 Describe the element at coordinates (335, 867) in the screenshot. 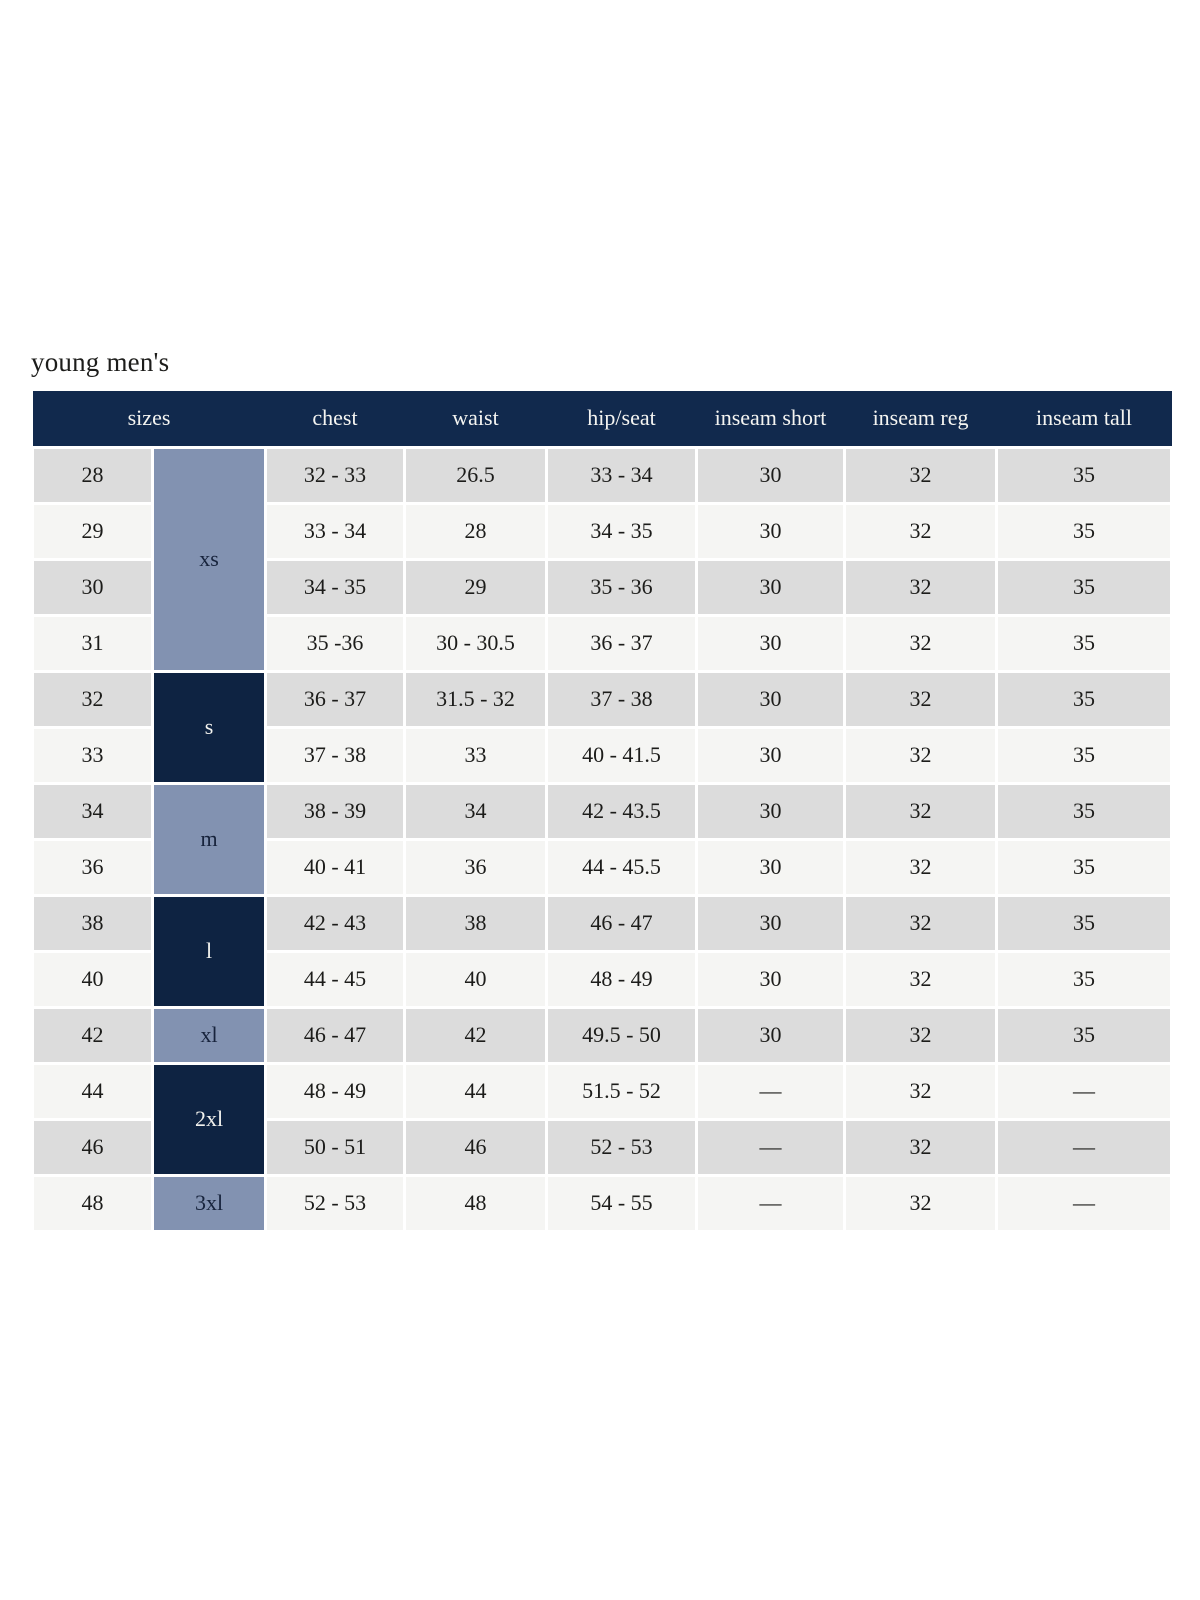

I see `chest-cell: 40 - 41` at that location.